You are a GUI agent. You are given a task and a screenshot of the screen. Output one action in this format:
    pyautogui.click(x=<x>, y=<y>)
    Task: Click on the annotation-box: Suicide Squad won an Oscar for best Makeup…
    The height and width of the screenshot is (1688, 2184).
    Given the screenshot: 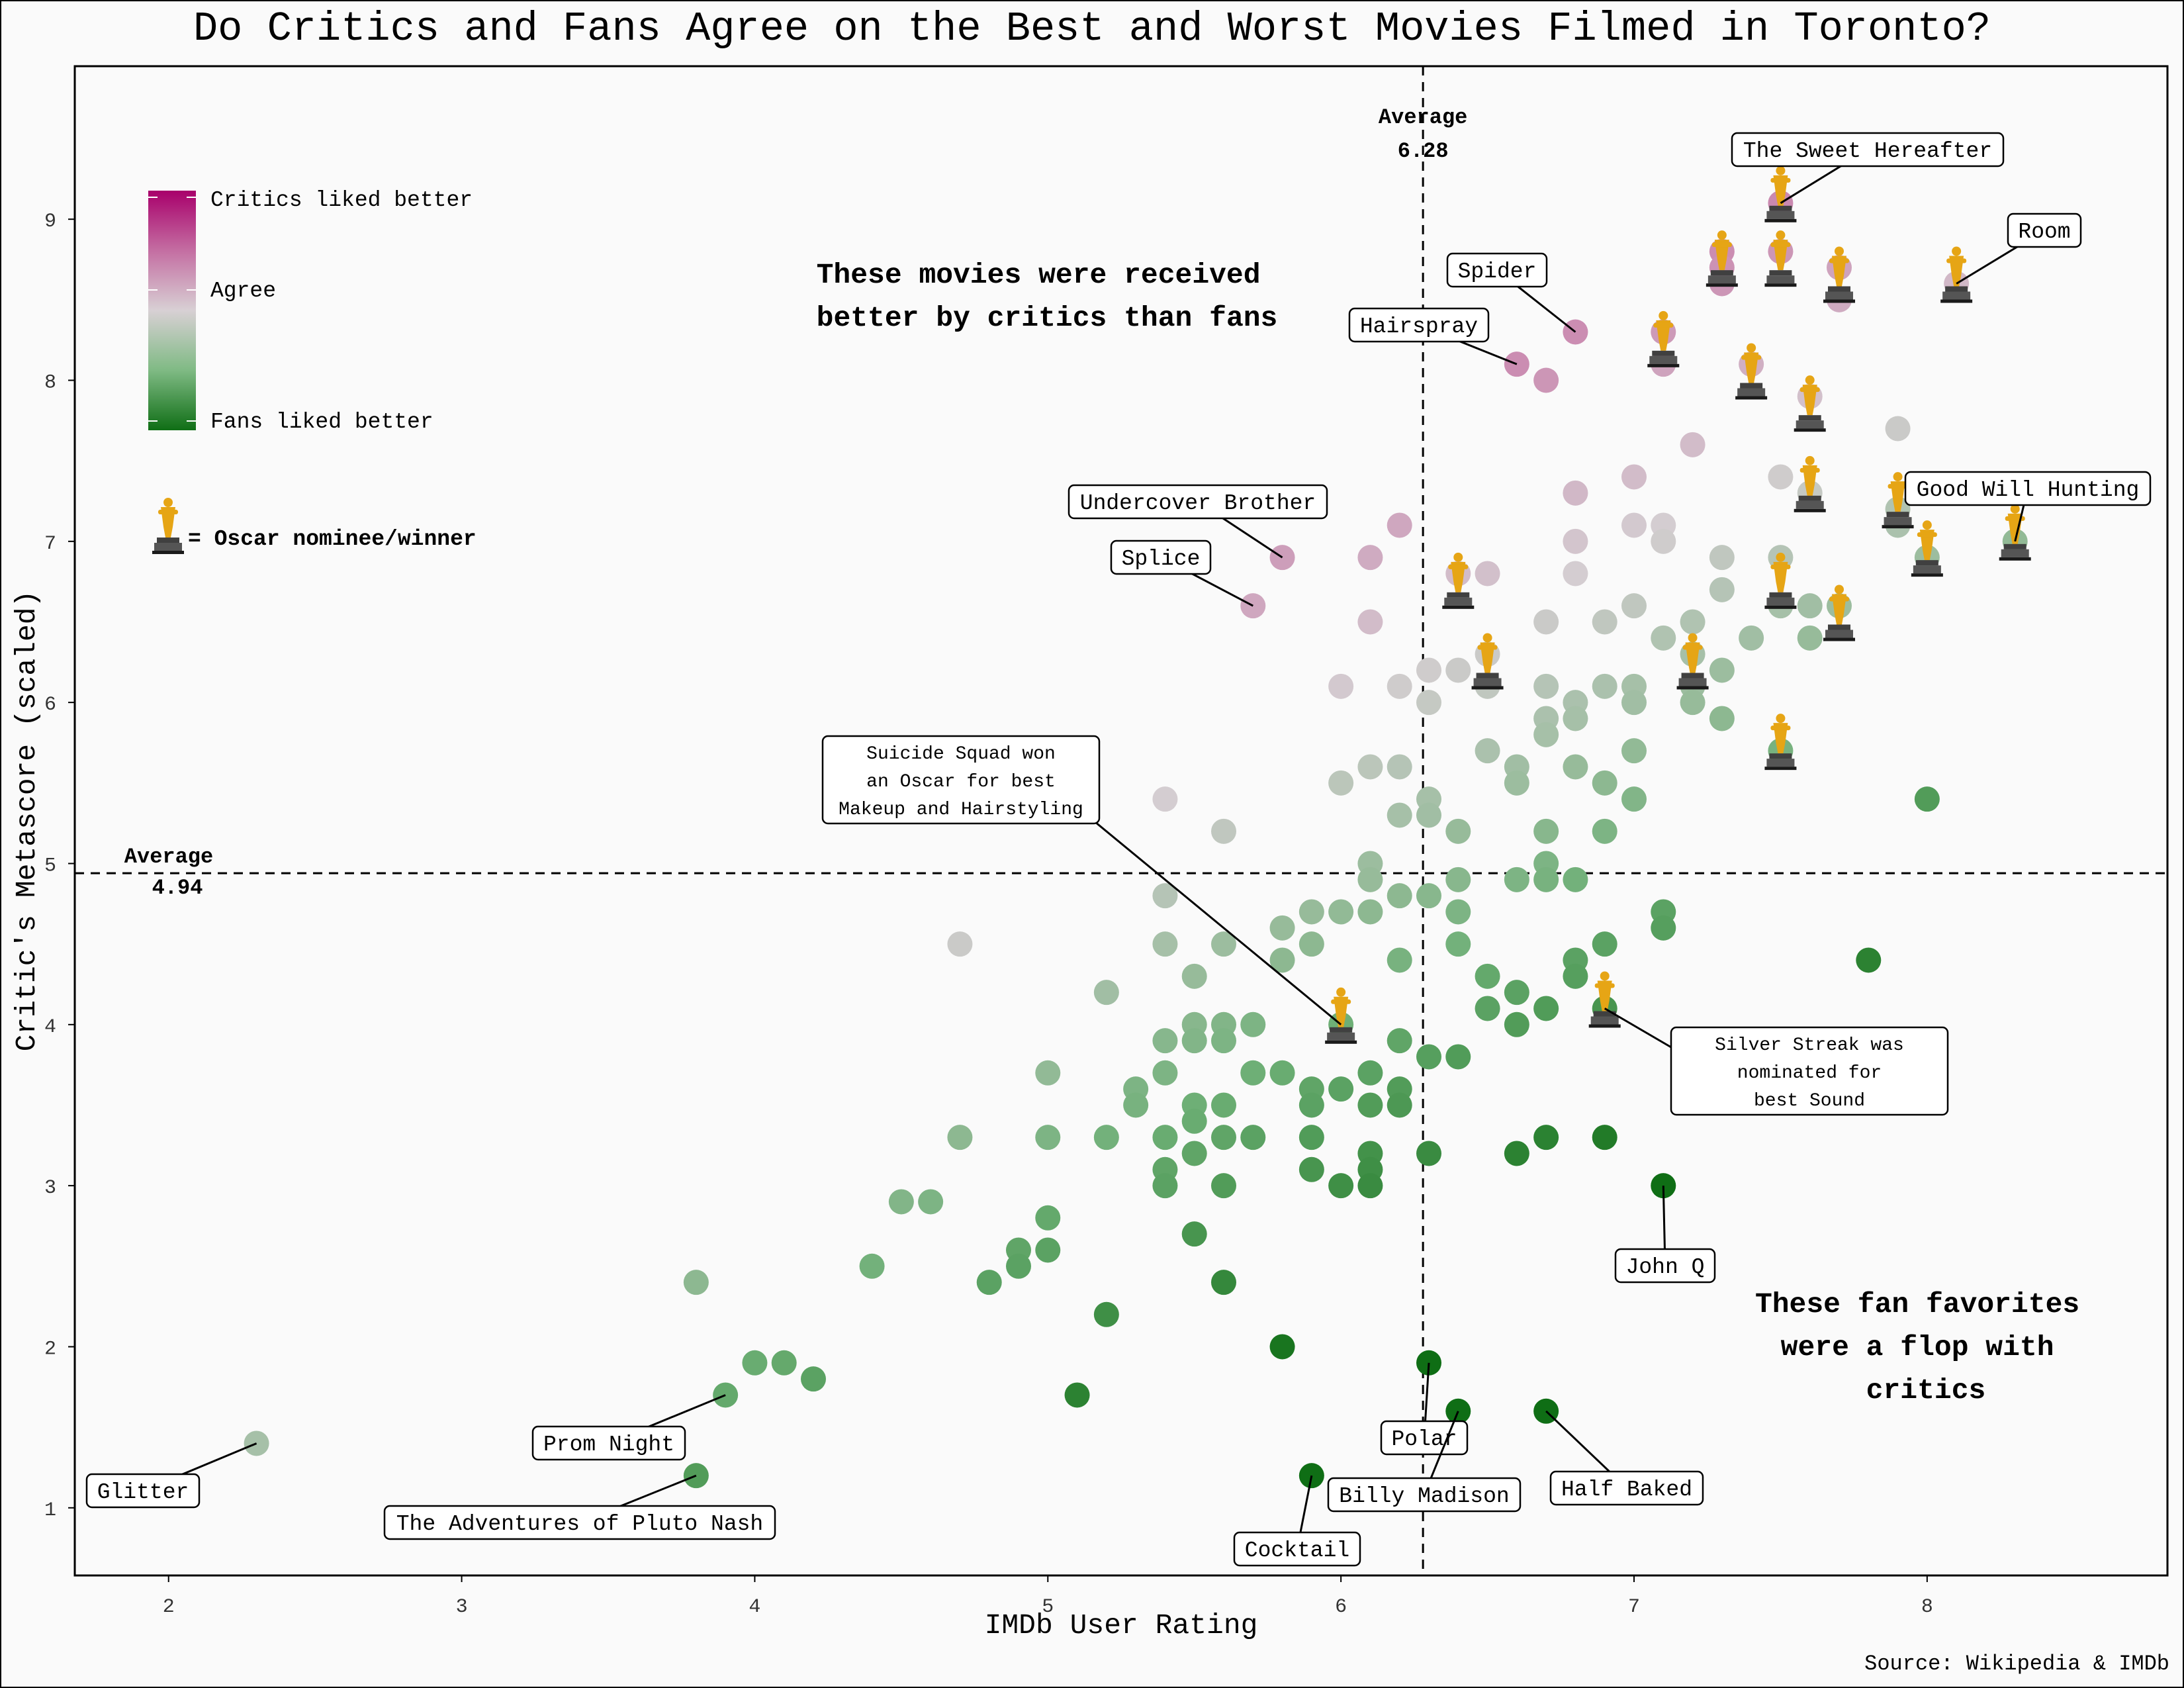 What is the action you would take?
    pyautogui.click(x=1081, y=880)
    